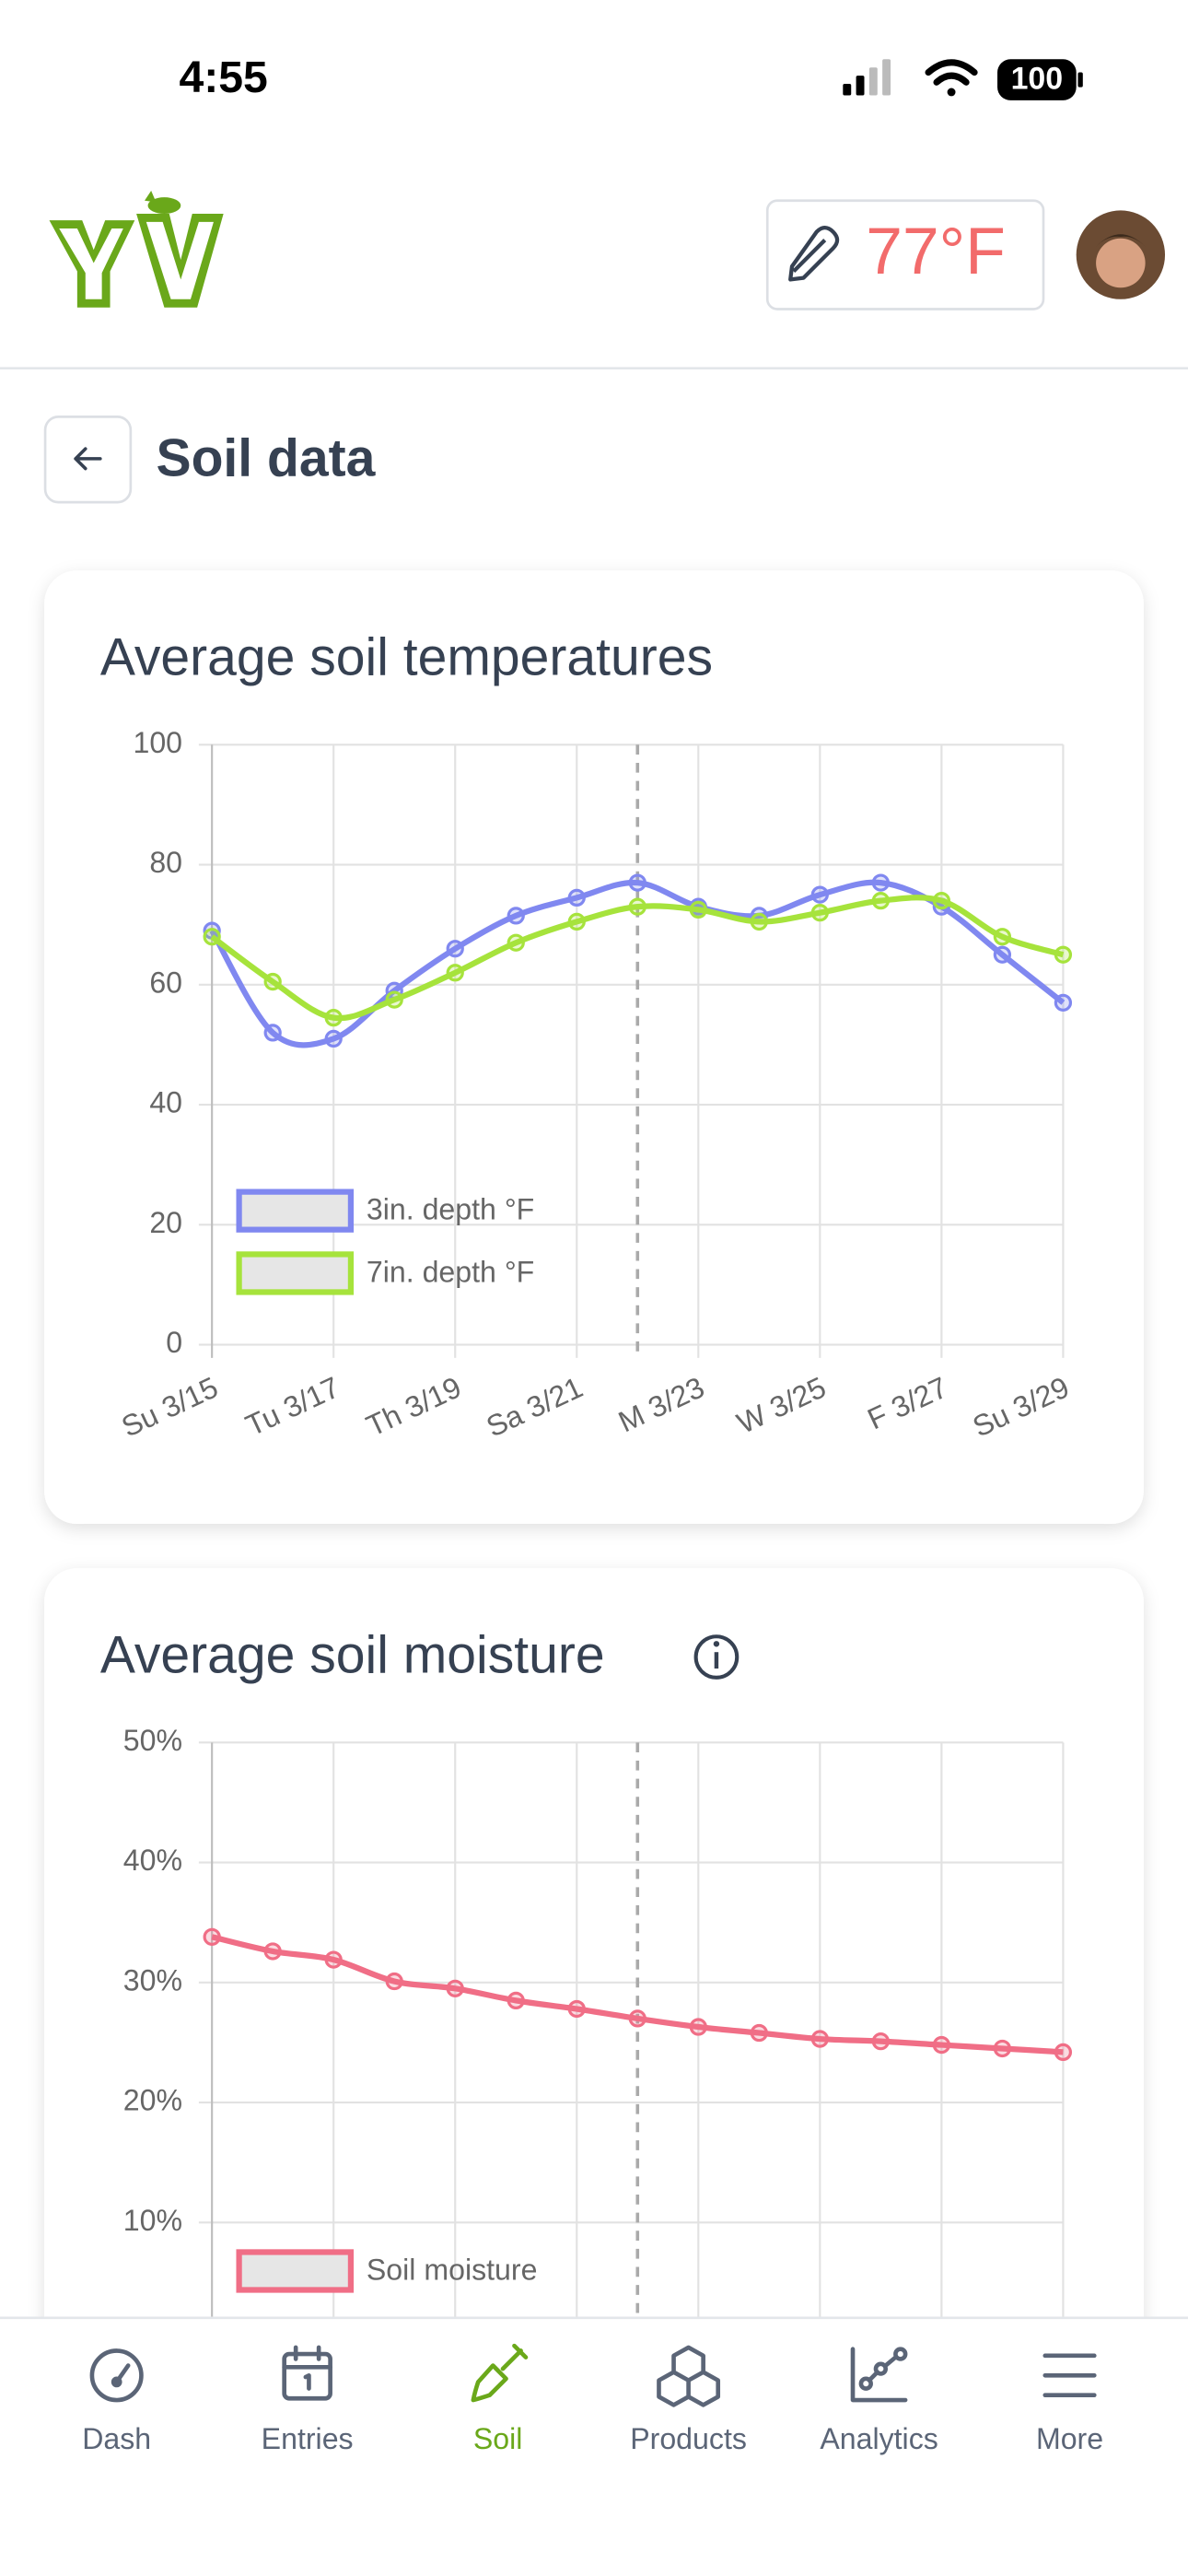 Image resolution: width=1188 pixels, height=2576 pixels. Describe the element at coordinates (136, 249) in the screenshot. I see `logo` at that location.